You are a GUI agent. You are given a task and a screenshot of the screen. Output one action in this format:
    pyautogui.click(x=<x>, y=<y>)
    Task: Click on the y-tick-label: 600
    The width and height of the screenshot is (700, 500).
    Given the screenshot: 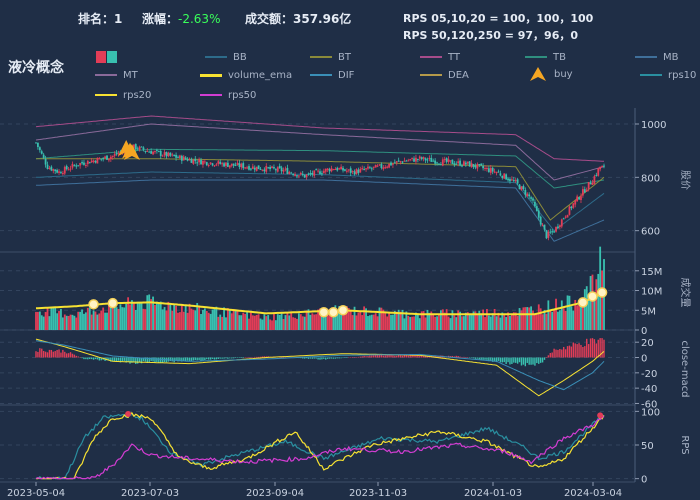 What is the action you would take?
    pyautogui.click(x=650, y=232)
    